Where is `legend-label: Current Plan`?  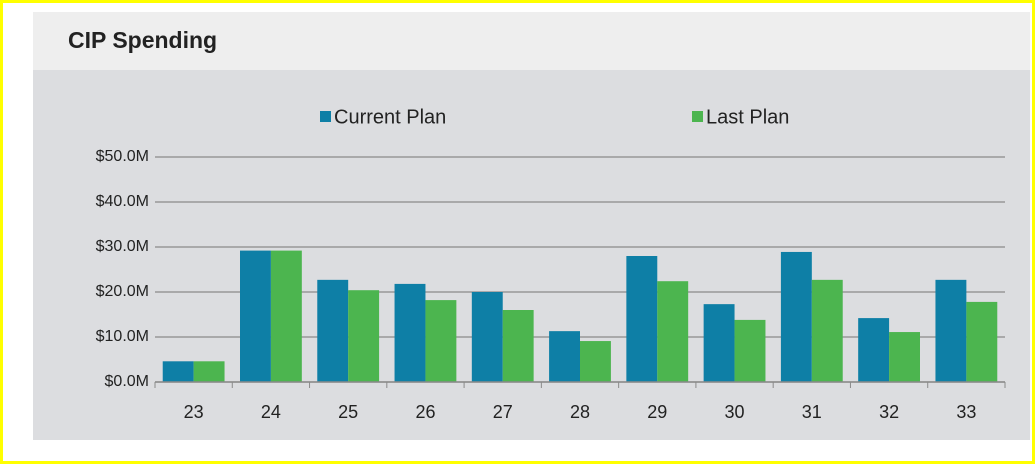
legend-label: Current Plan is located at coordinates (390, 117).